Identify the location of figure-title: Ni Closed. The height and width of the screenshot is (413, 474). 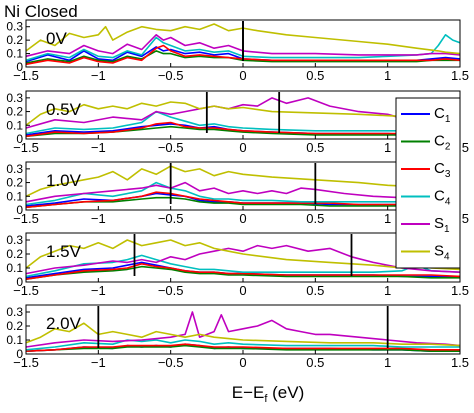
(41, 11).